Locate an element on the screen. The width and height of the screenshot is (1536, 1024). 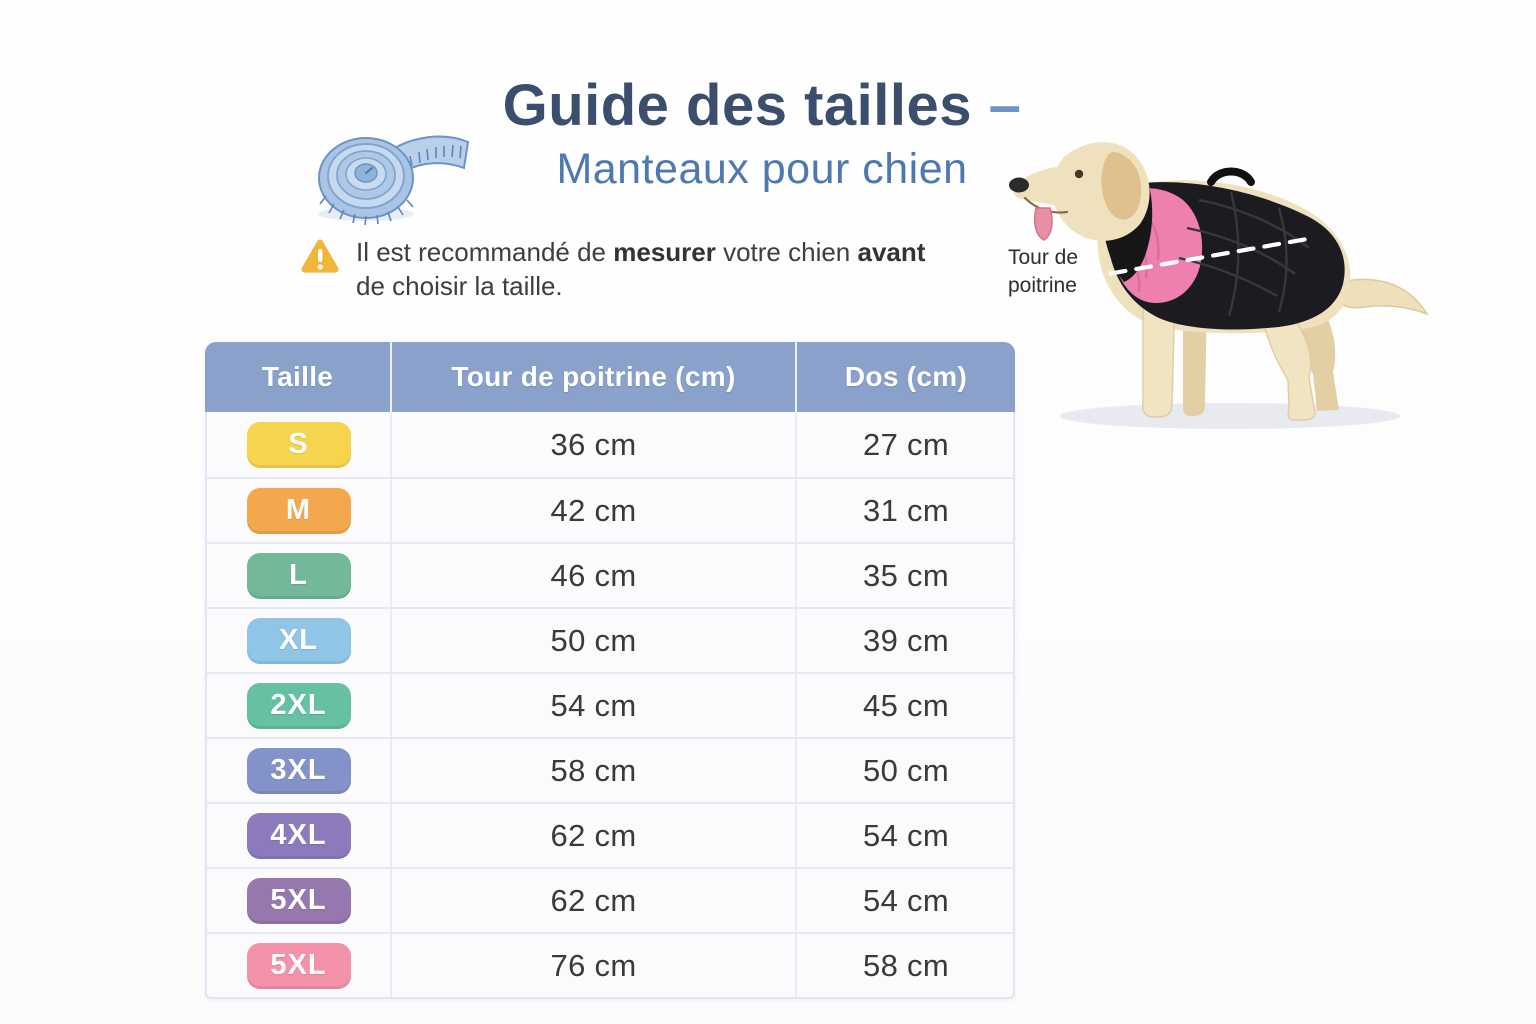
back-value: 35 cm is located at coordinates (905, 575).